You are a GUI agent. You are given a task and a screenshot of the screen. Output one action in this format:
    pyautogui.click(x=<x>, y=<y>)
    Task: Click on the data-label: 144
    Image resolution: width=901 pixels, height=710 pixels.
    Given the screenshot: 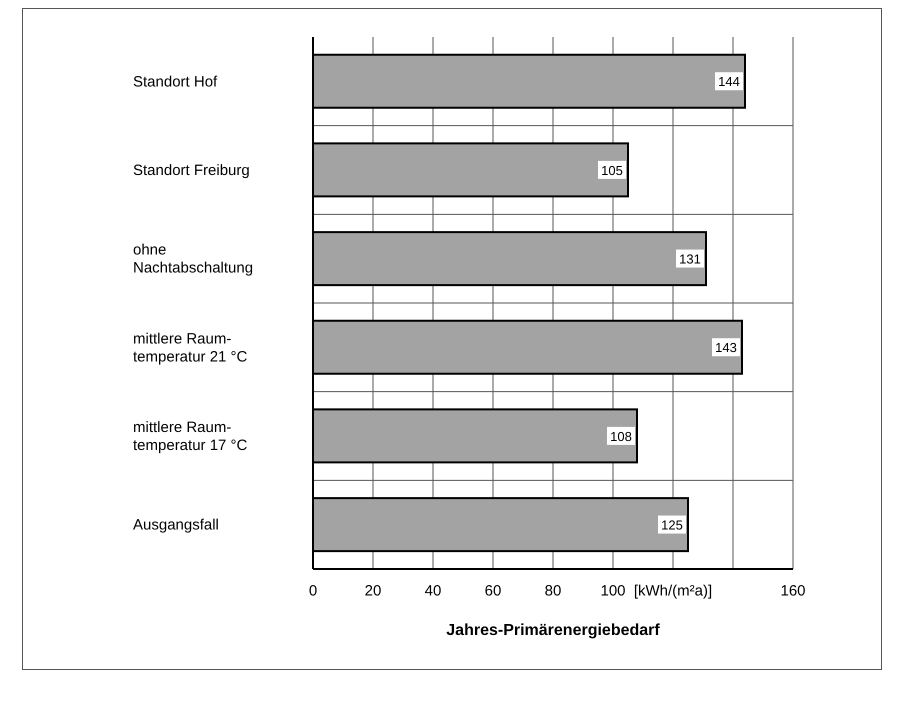 What is the action you would take?
    pyautogui.click(x=729, y=82)
    